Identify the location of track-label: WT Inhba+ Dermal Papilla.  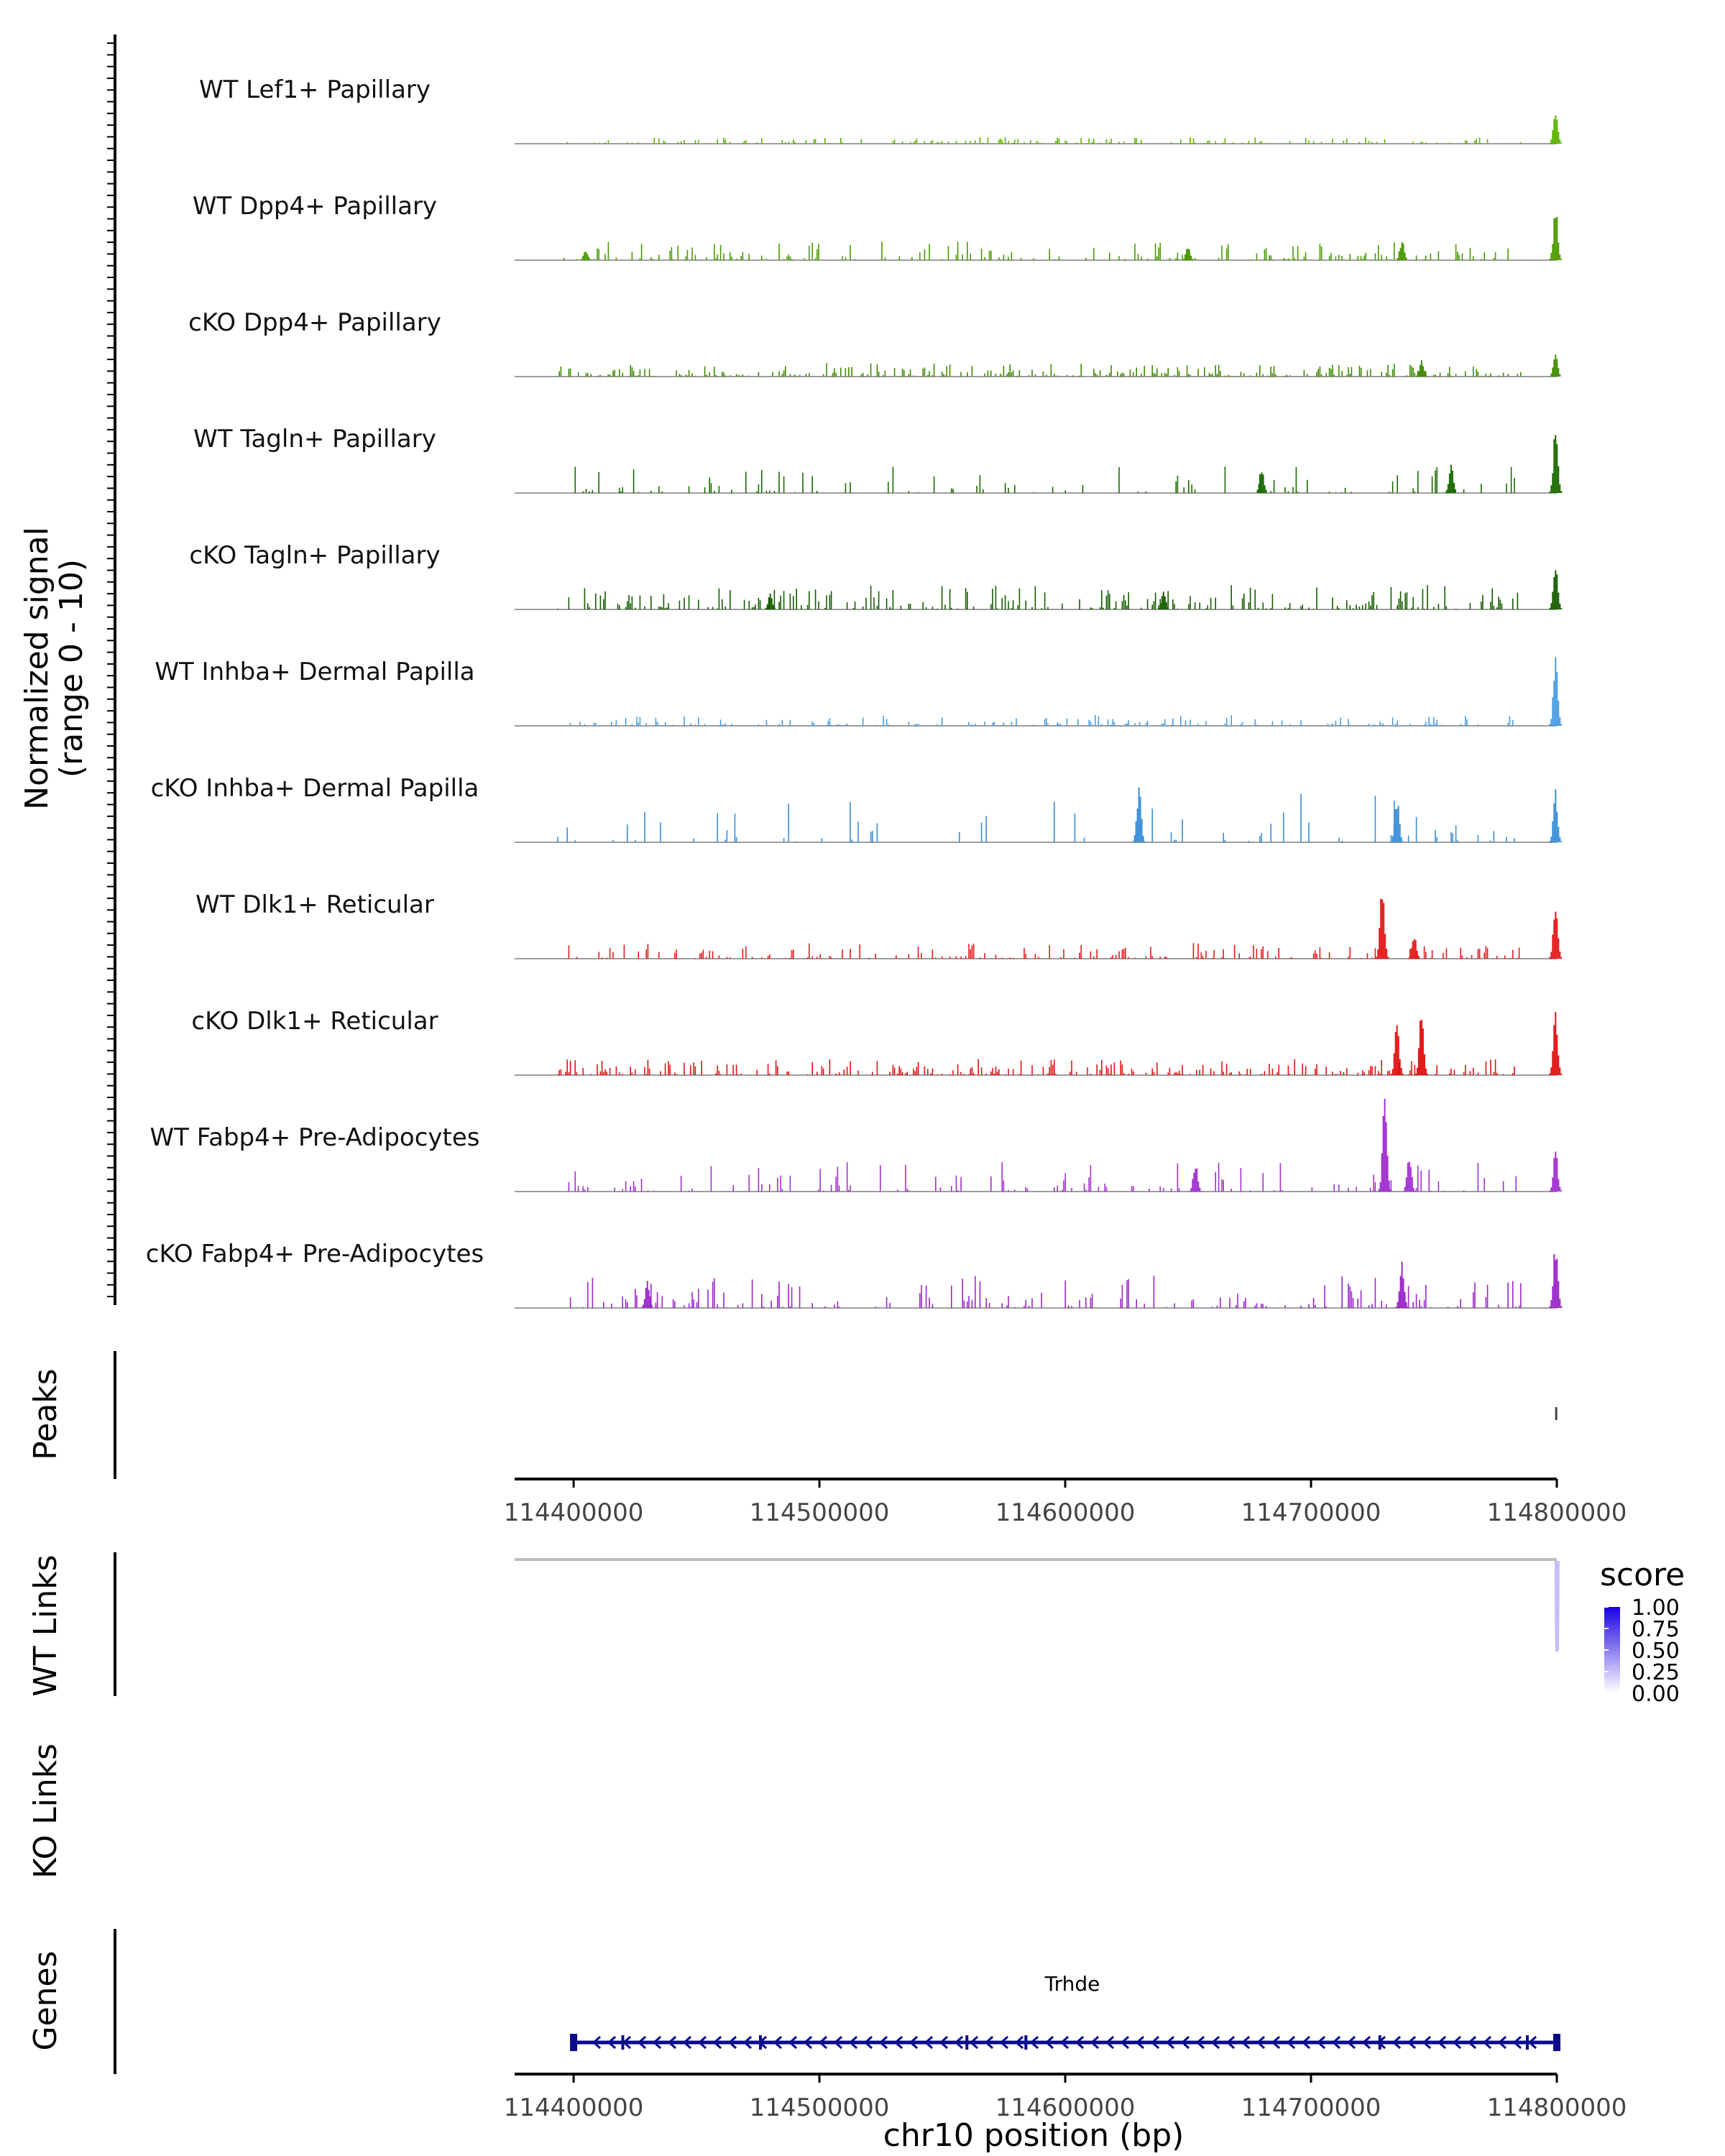
(314, 672).